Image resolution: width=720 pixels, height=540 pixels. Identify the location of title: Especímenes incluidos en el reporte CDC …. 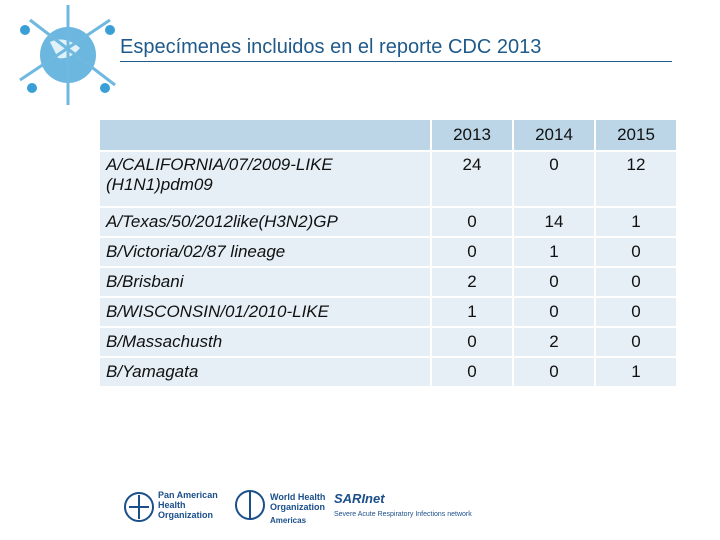
(396, 49).